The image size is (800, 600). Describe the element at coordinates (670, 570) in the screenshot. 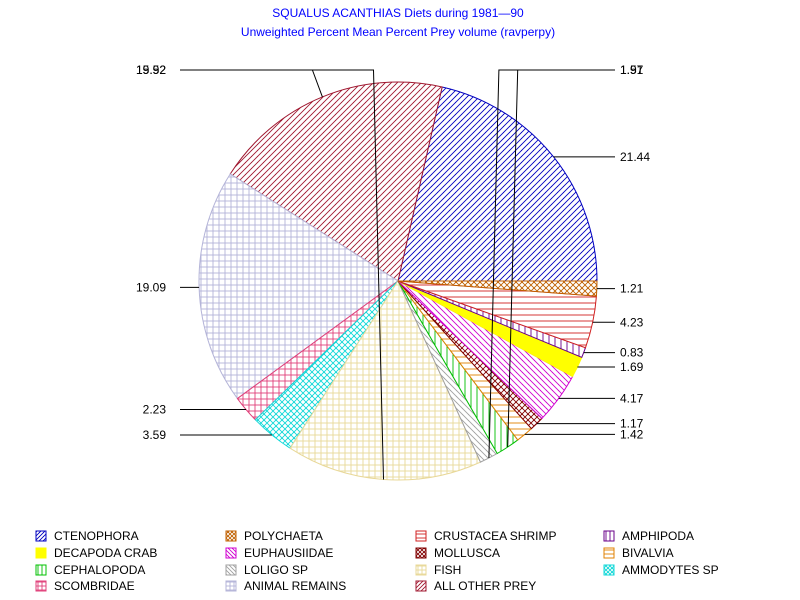

I see `legend-label-ammodytes-sp: AMMODYTES SP` at that location.